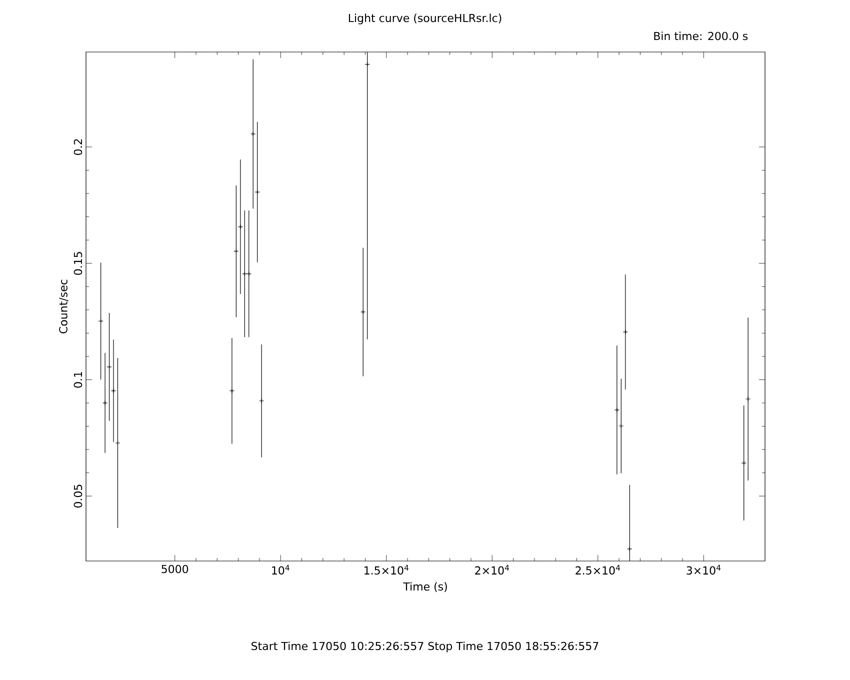 This screenshot has width=850, height=680. Describe the element at coordinates (386, 569) in the screenshot. I see `x-tick-label: 1.5×10$^{4}$` at that location.